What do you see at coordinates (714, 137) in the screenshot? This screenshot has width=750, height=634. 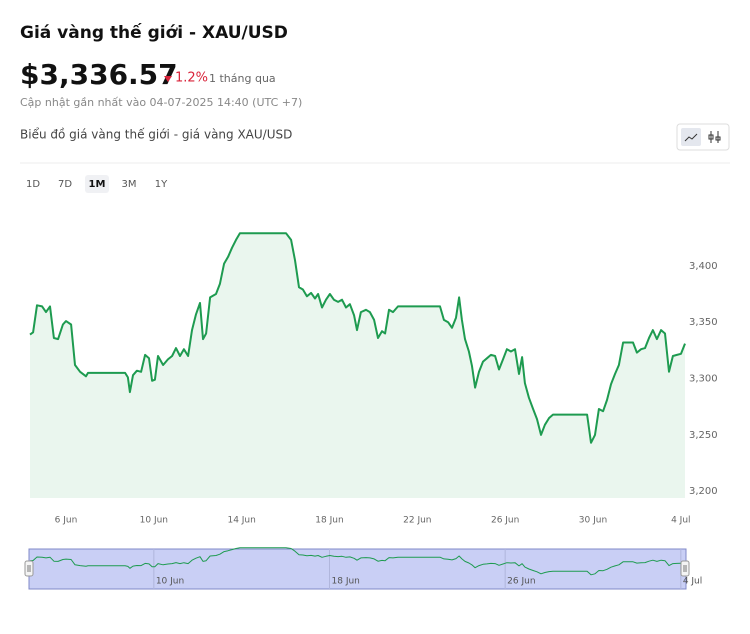 I see `candle-icon` at bounding box center [714, 137].